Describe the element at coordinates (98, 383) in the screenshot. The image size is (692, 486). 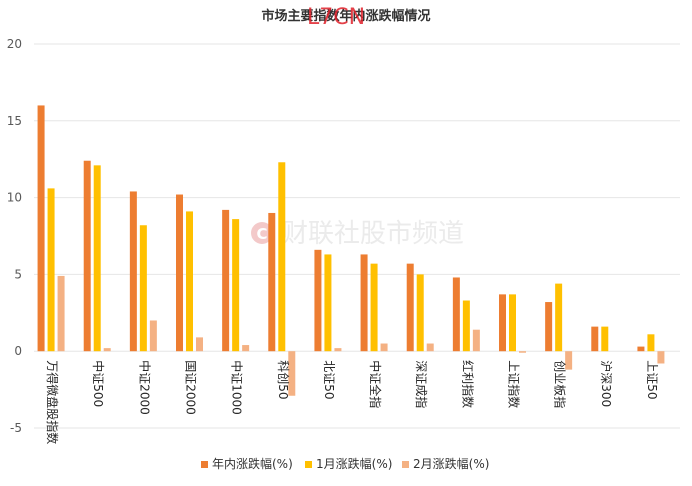
I see `x-tick-label: 中证500` at that location.